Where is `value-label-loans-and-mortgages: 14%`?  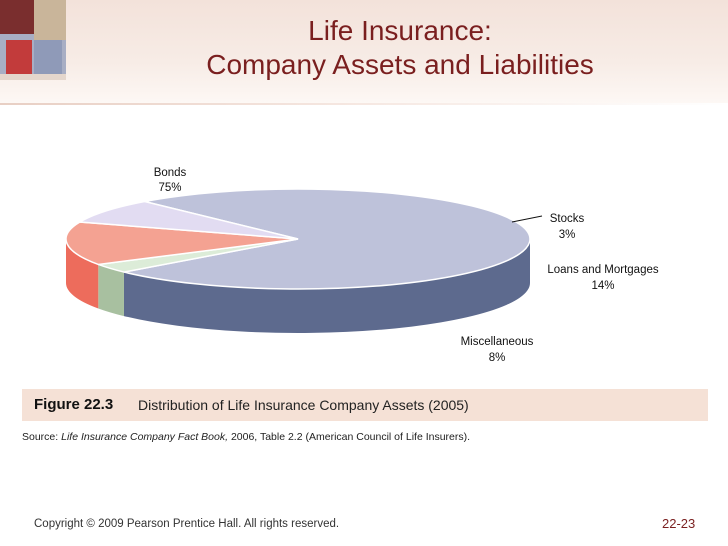
value-label-loans-and-mortgages: 14% is located at coordinates (602, 286).